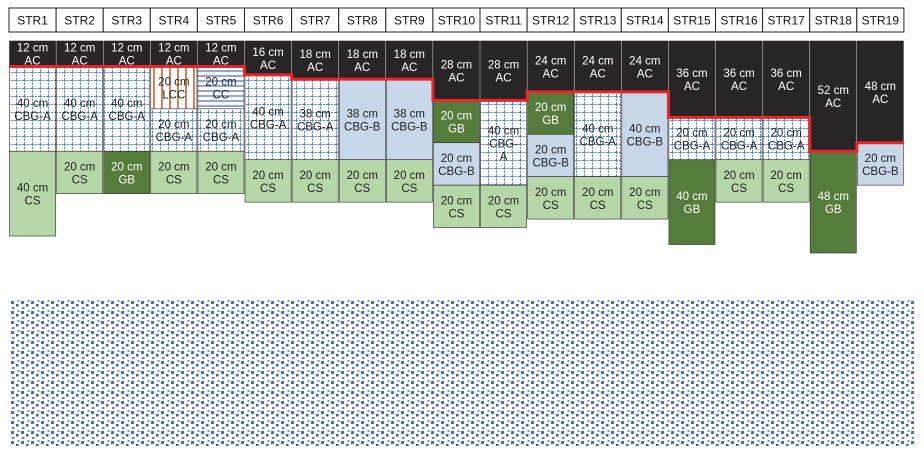  I want to click on layer-label: 18 cm AC, so click(314, 61).